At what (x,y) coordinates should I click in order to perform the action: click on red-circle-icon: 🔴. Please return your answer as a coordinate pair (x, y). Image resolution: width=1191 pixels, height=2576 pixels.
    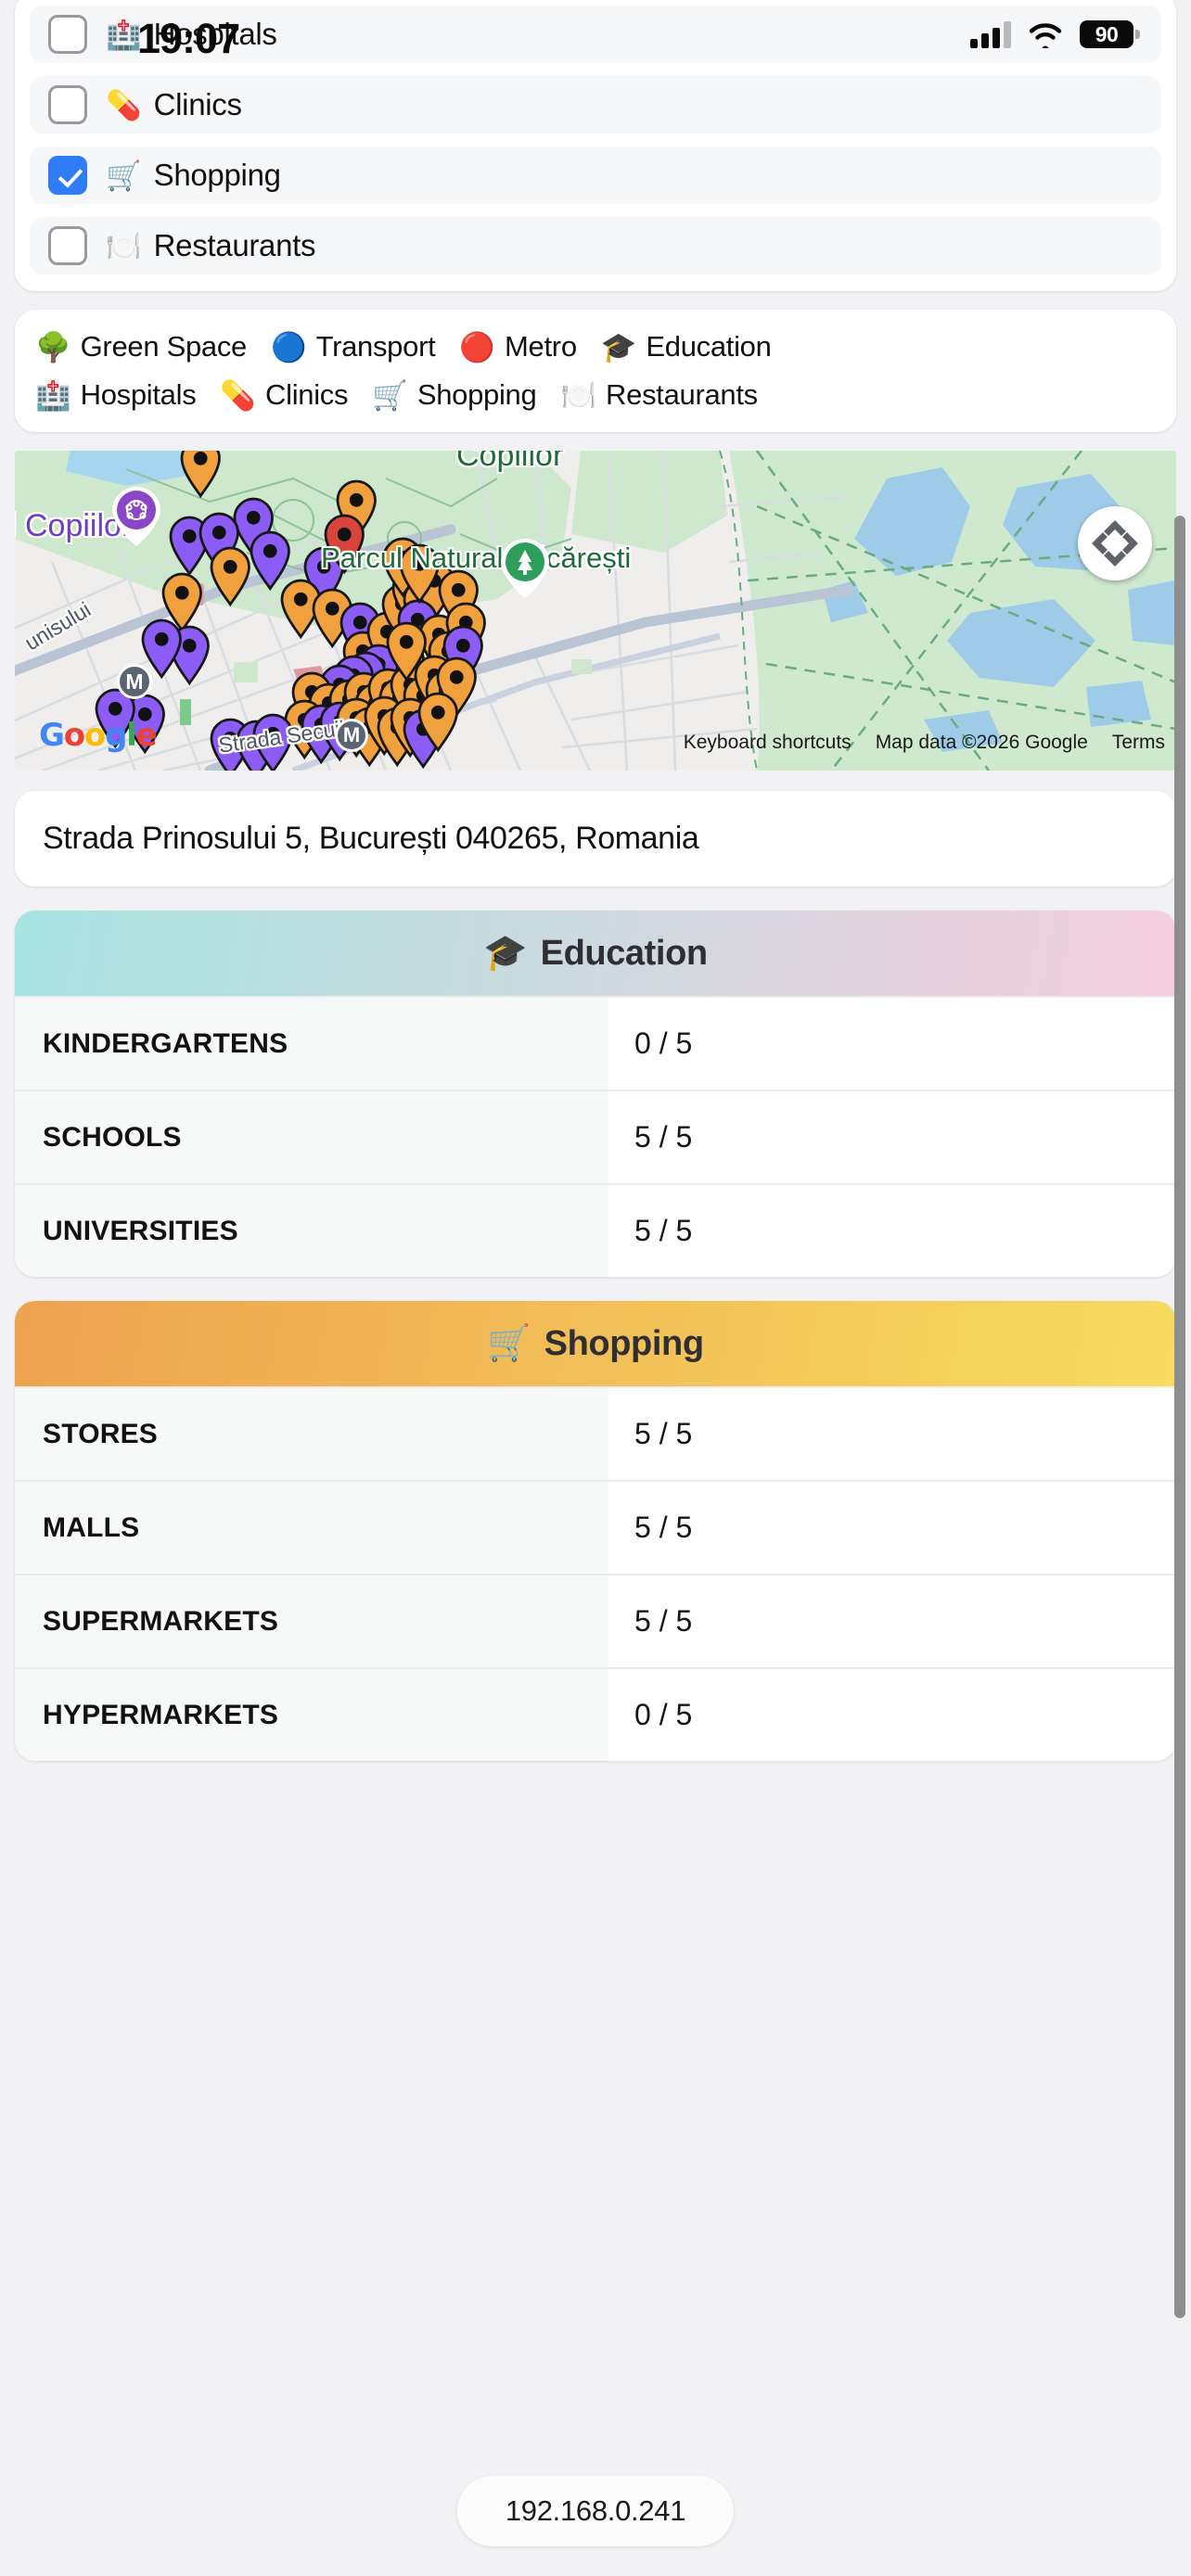
    Looking at the image, I should click on (477, 346).